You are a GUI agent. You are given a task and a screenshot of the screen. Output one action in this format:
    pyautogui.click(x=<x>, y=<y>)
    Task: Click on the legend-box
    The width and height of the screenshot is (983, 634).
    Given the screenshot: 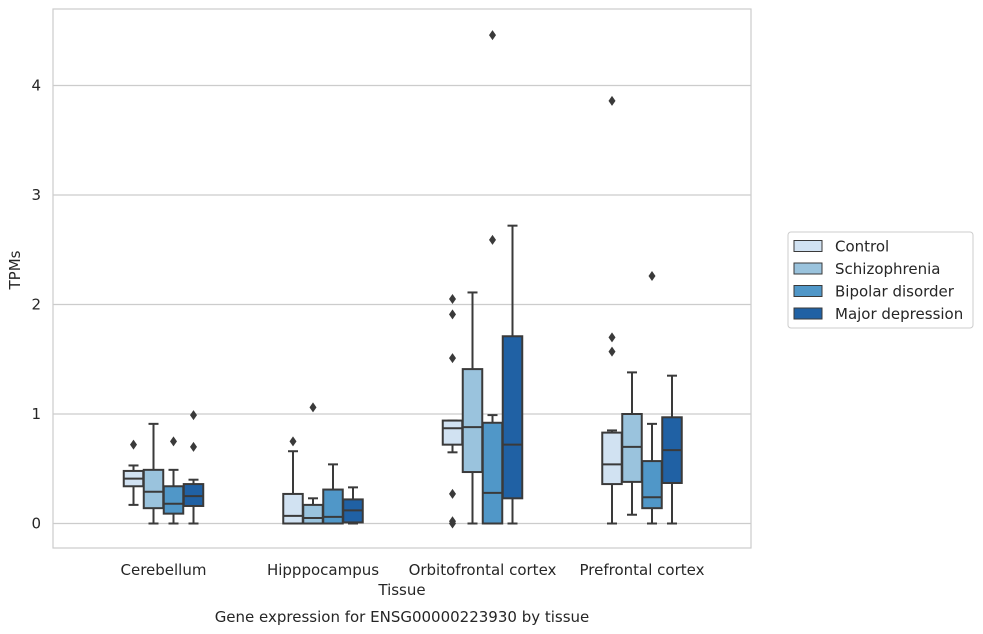 What is the action you would take?
    pyautogui.click(x=880, y=280)
    